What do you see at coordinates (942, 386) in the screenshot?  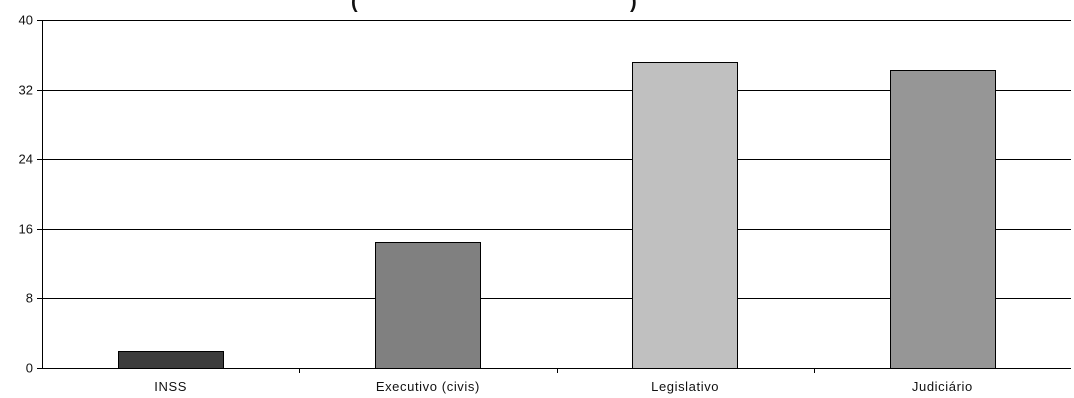 I see `x-tick-label-3: Judiciário` at bounding box center [942, 386].